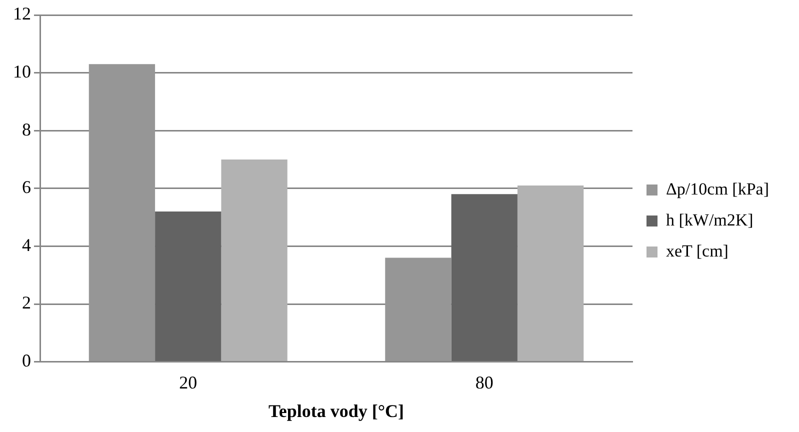  Describe the element at coordinates (26, 129) in the screenshot. I see `y-tick-label: 8` at that location.